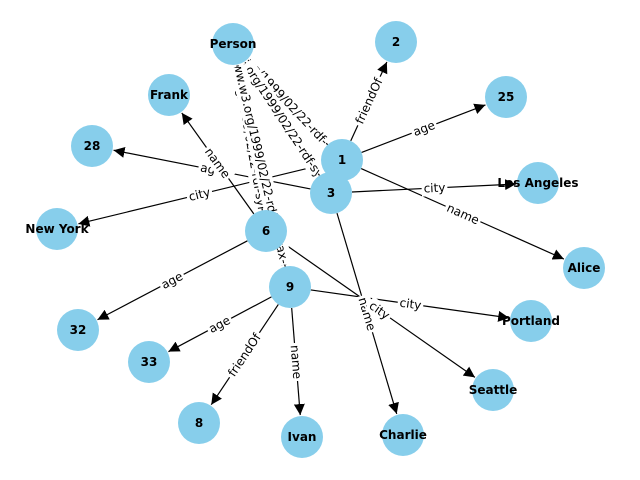 This screenshot has height=480, width=640. I want to click on node-label: 2, so click(396, 42).